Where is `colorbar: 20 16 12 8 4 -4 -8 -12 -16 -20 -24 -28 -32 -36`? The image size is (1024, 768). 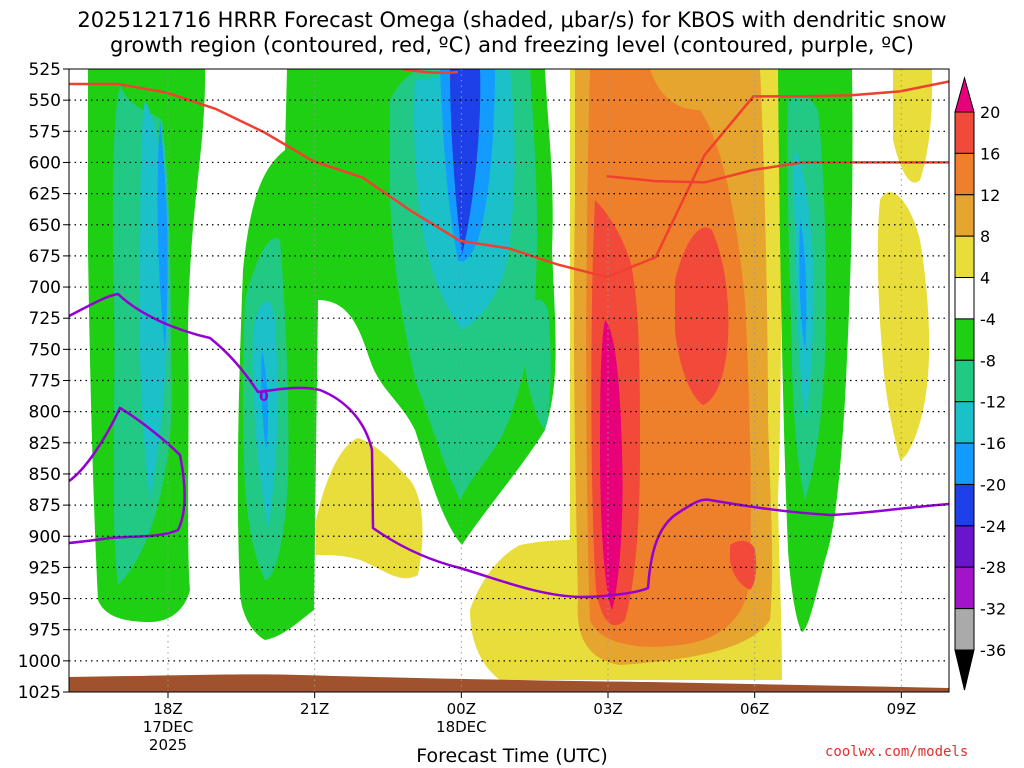 colorbar: 20 16 12 8 4 -4 -8 -12 -16 -20 -24 -28 -32 -36 is located at coordinates (980, 383).